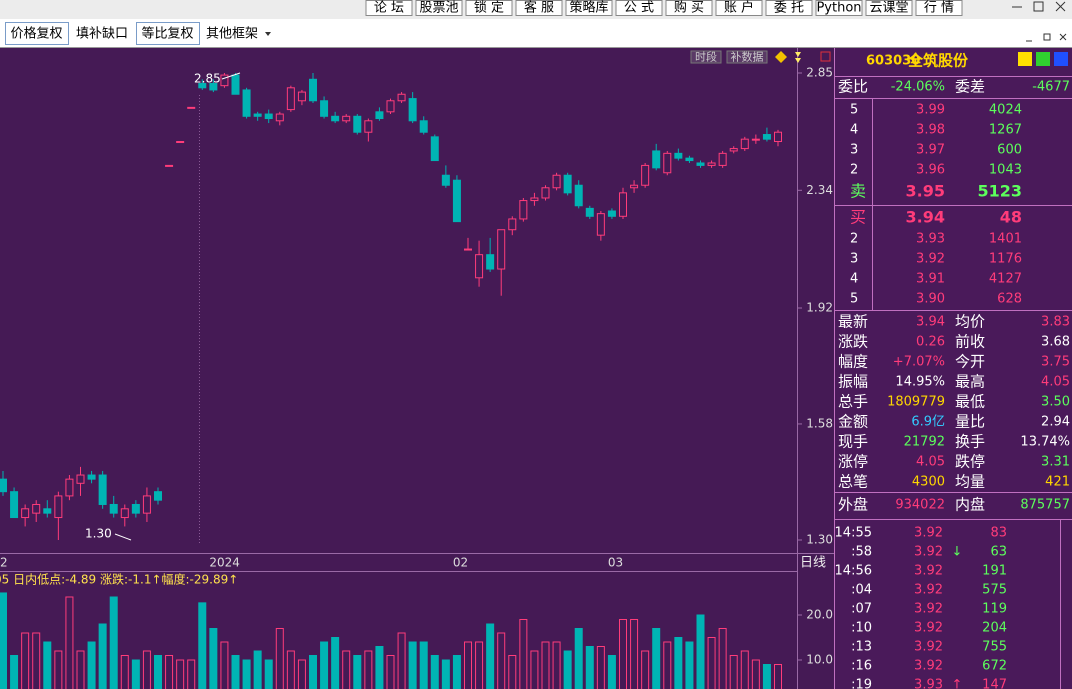 The height and width of the screenshot is (689, 1072). Describe the element at coordinates (232, 34) in the screenshot. I see `toolbar-label: 其他框架` at that location.